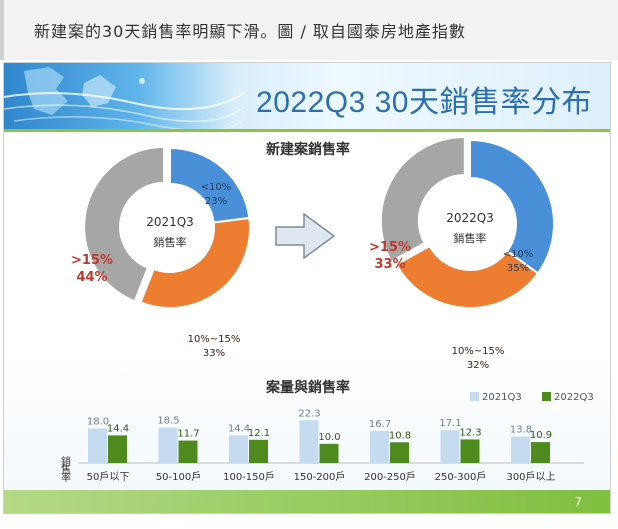 The image size is (618, 529). I want to click on bar-category-label-4: 150-200戶, so click(320, 477).